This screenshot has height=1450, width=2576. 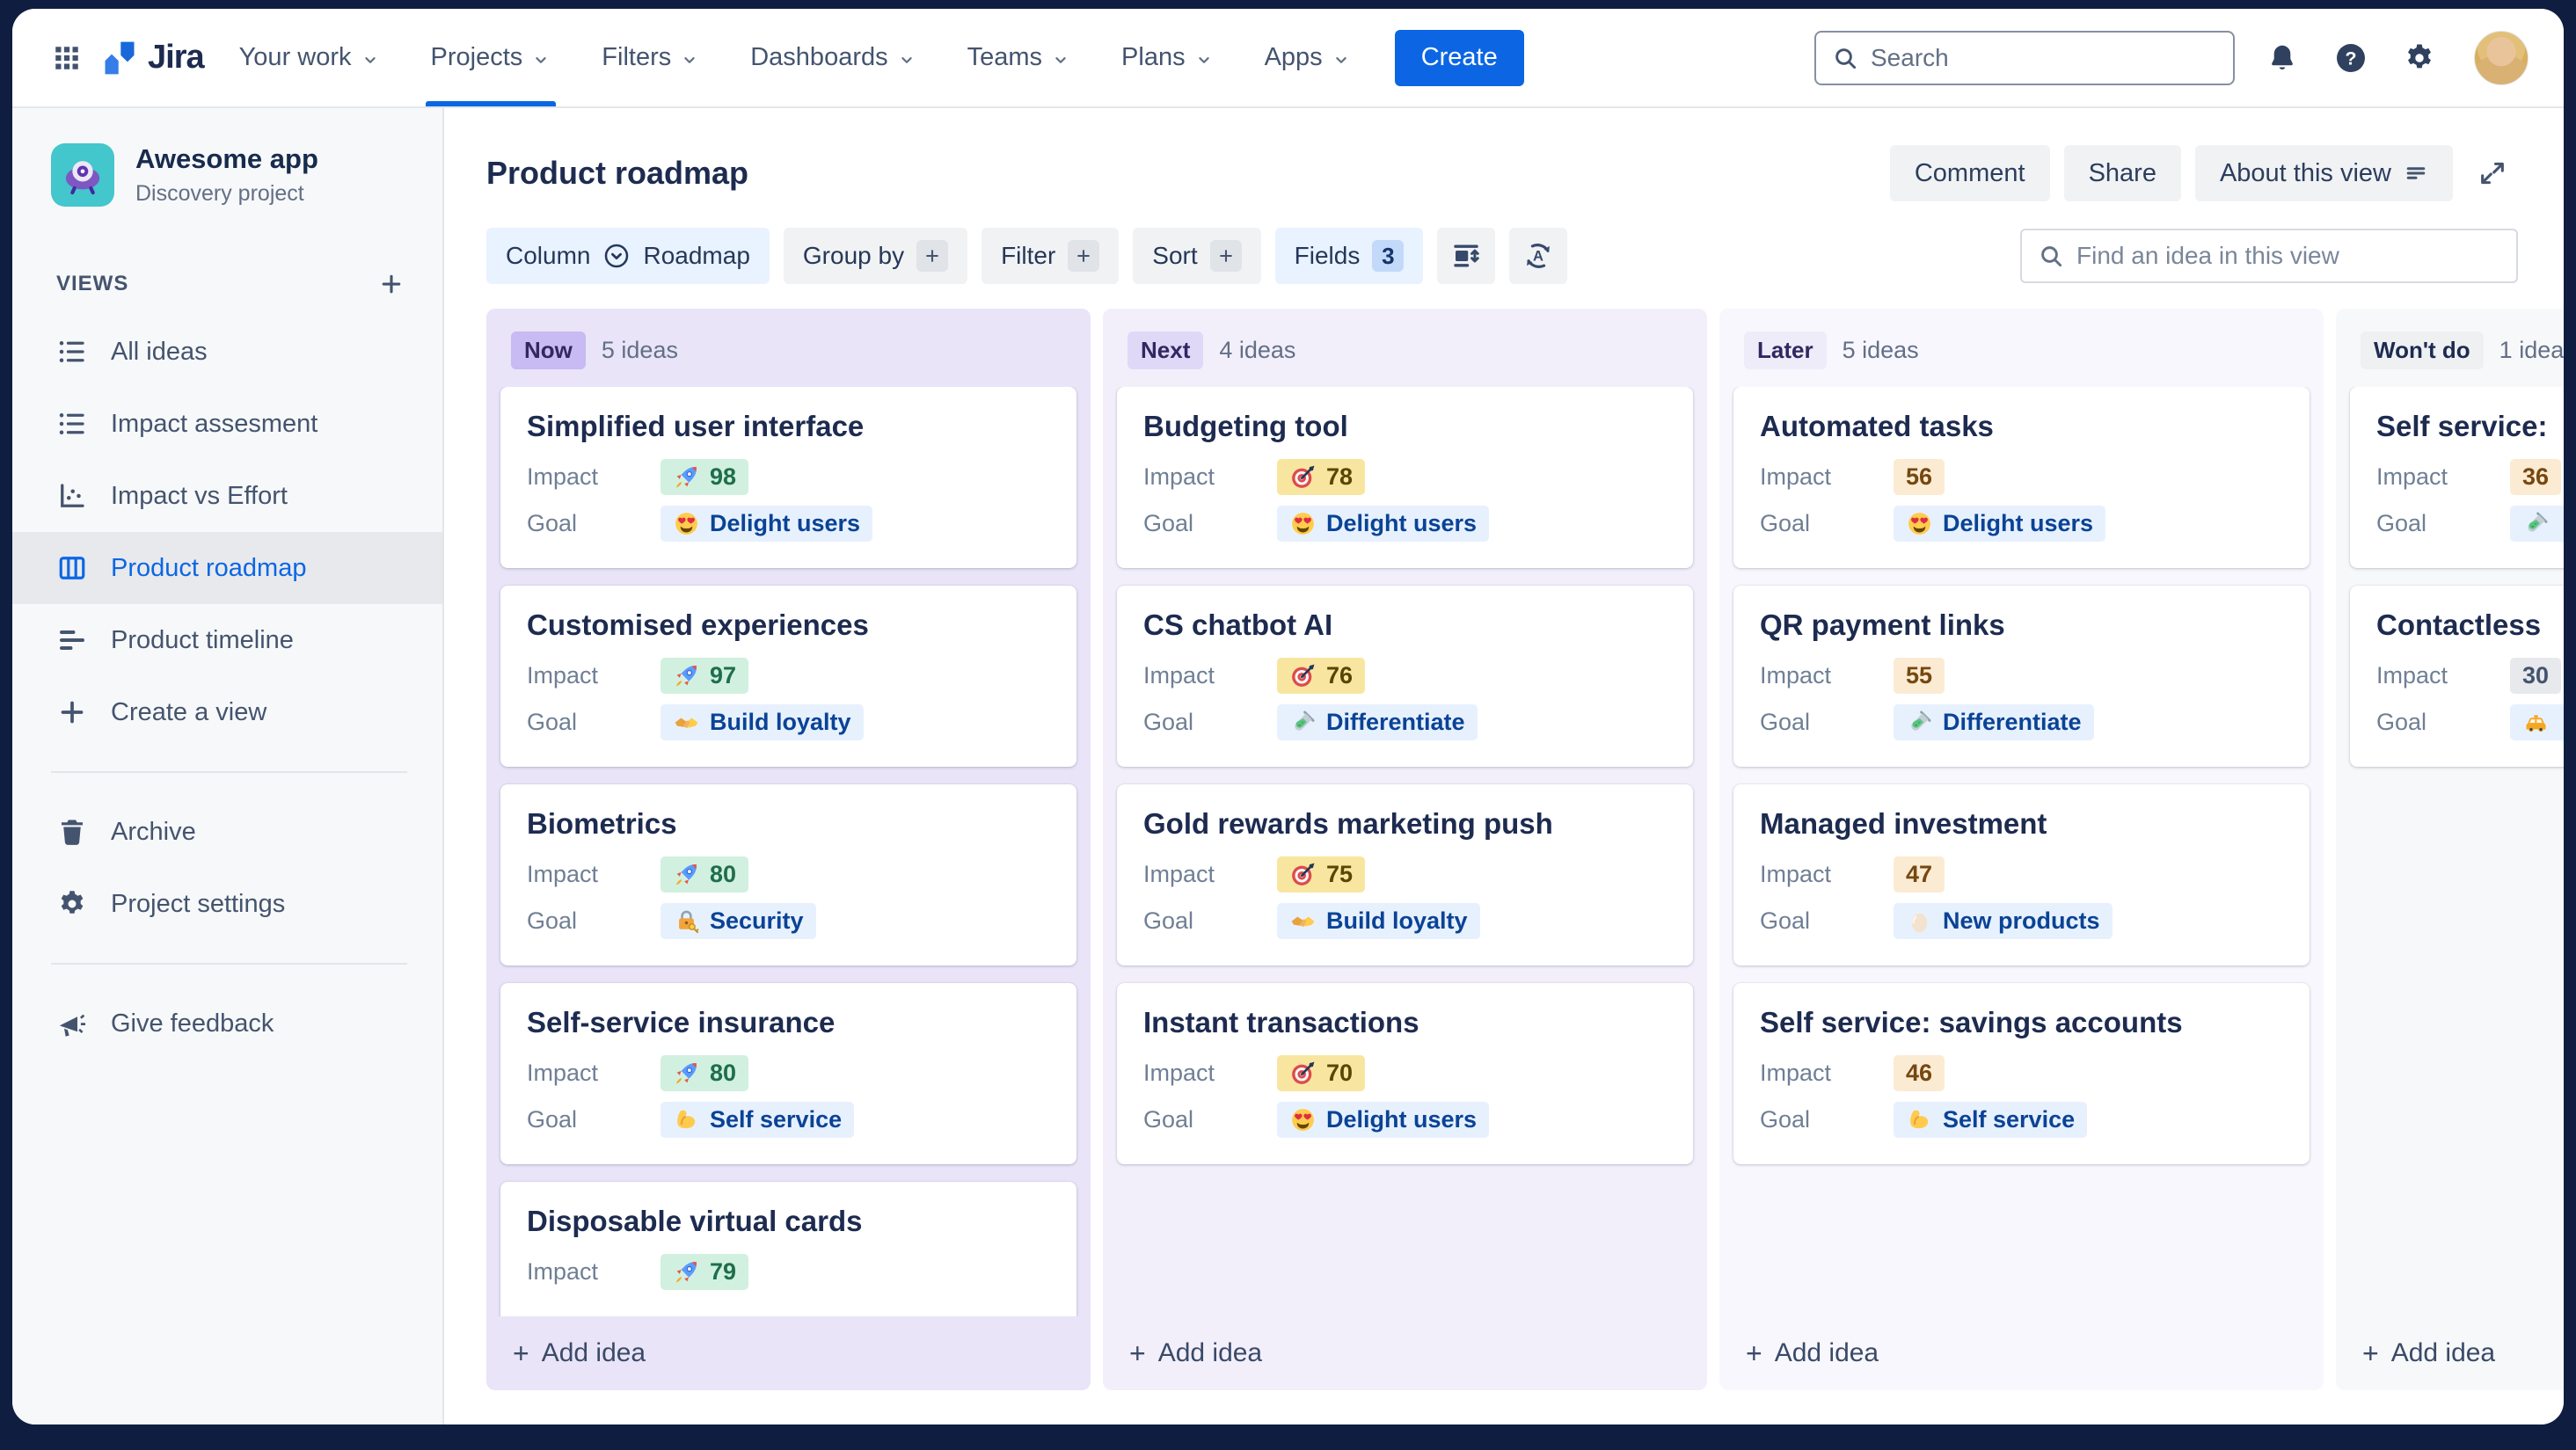 What do you see at coordinates (2492, 173) in the screenshot?
I see `fullscreen-button` at bounding box center [2492, 173].